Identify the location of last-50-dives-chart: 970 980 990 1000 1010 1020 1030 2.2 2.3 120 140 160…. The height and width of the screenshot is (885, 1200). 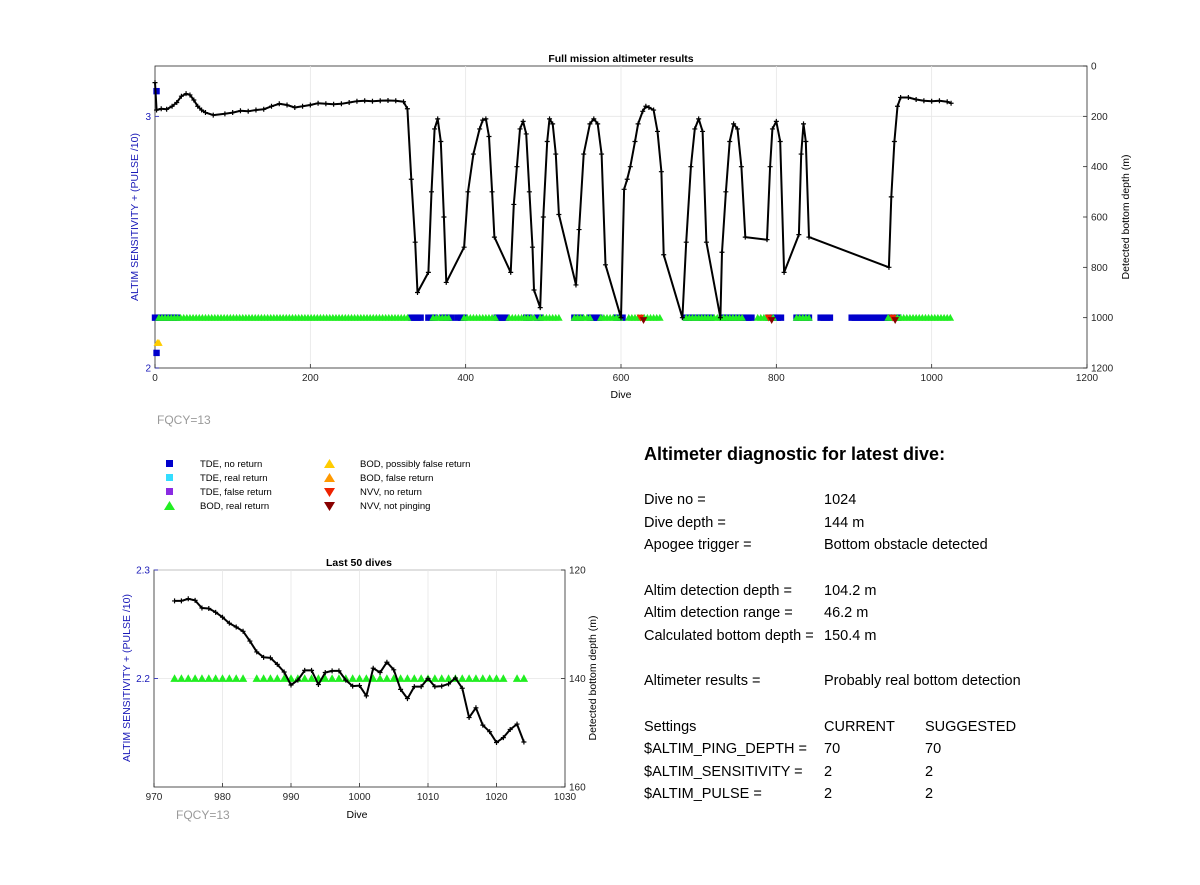
(360, 689).